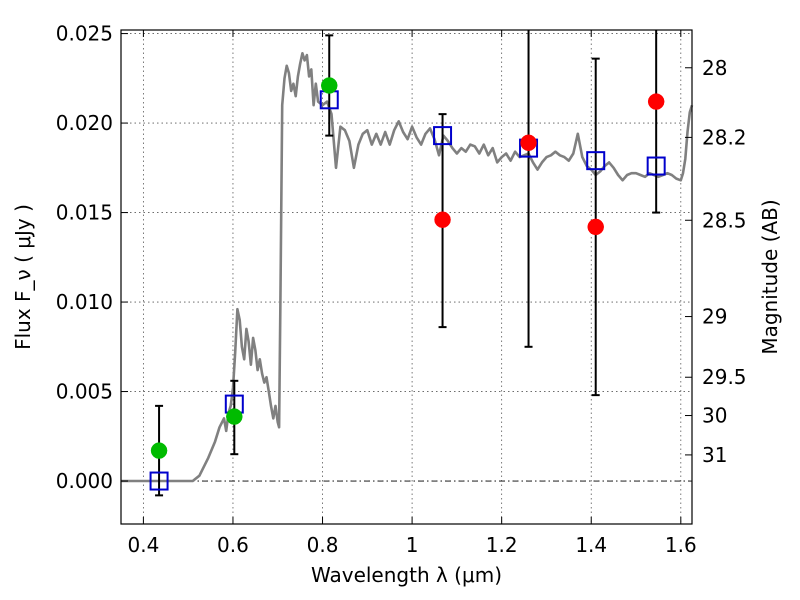 This screenshot has width=800, height=600. Describe the element at coordinates (143, 545) in the screenshot. I see `x-tick-label: 0.4` at that location.